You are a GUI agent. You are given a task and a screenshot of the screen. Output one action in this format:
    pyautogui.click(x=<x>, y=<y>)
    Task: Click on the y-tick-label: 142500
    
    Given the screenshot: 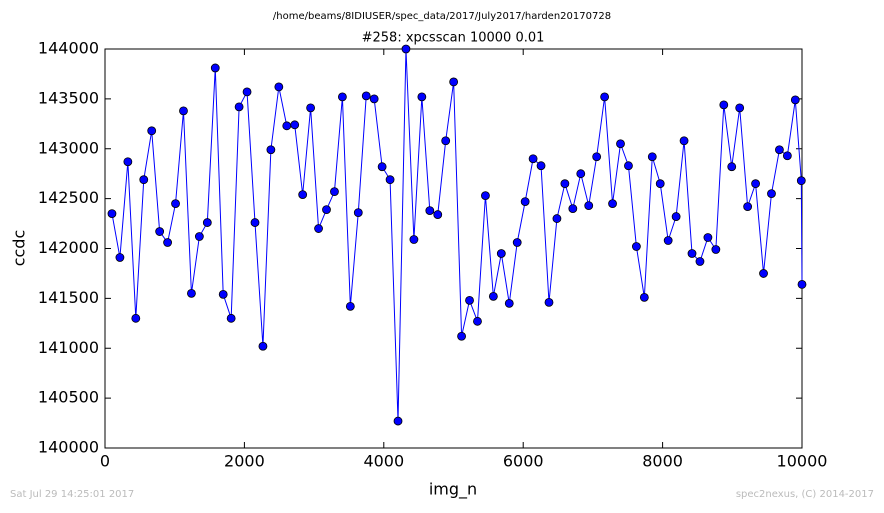 What is the action you would take?
    pyautogui.click(x=68, y=197)
    